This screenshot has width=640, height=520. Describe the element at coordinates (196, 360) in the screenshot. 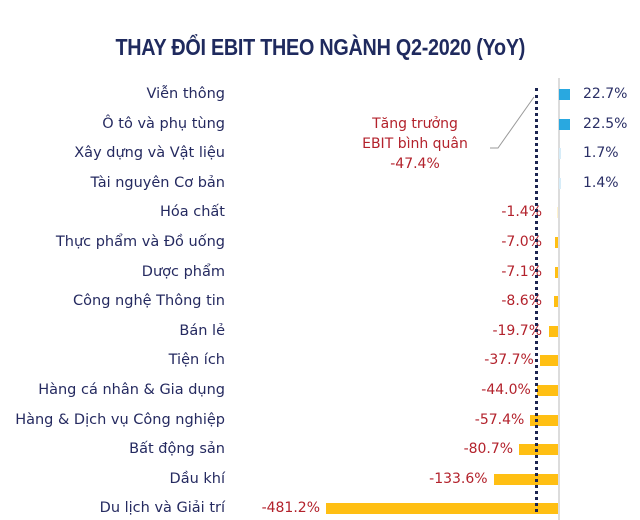

I see `category-label: Tiện ích` at that location.